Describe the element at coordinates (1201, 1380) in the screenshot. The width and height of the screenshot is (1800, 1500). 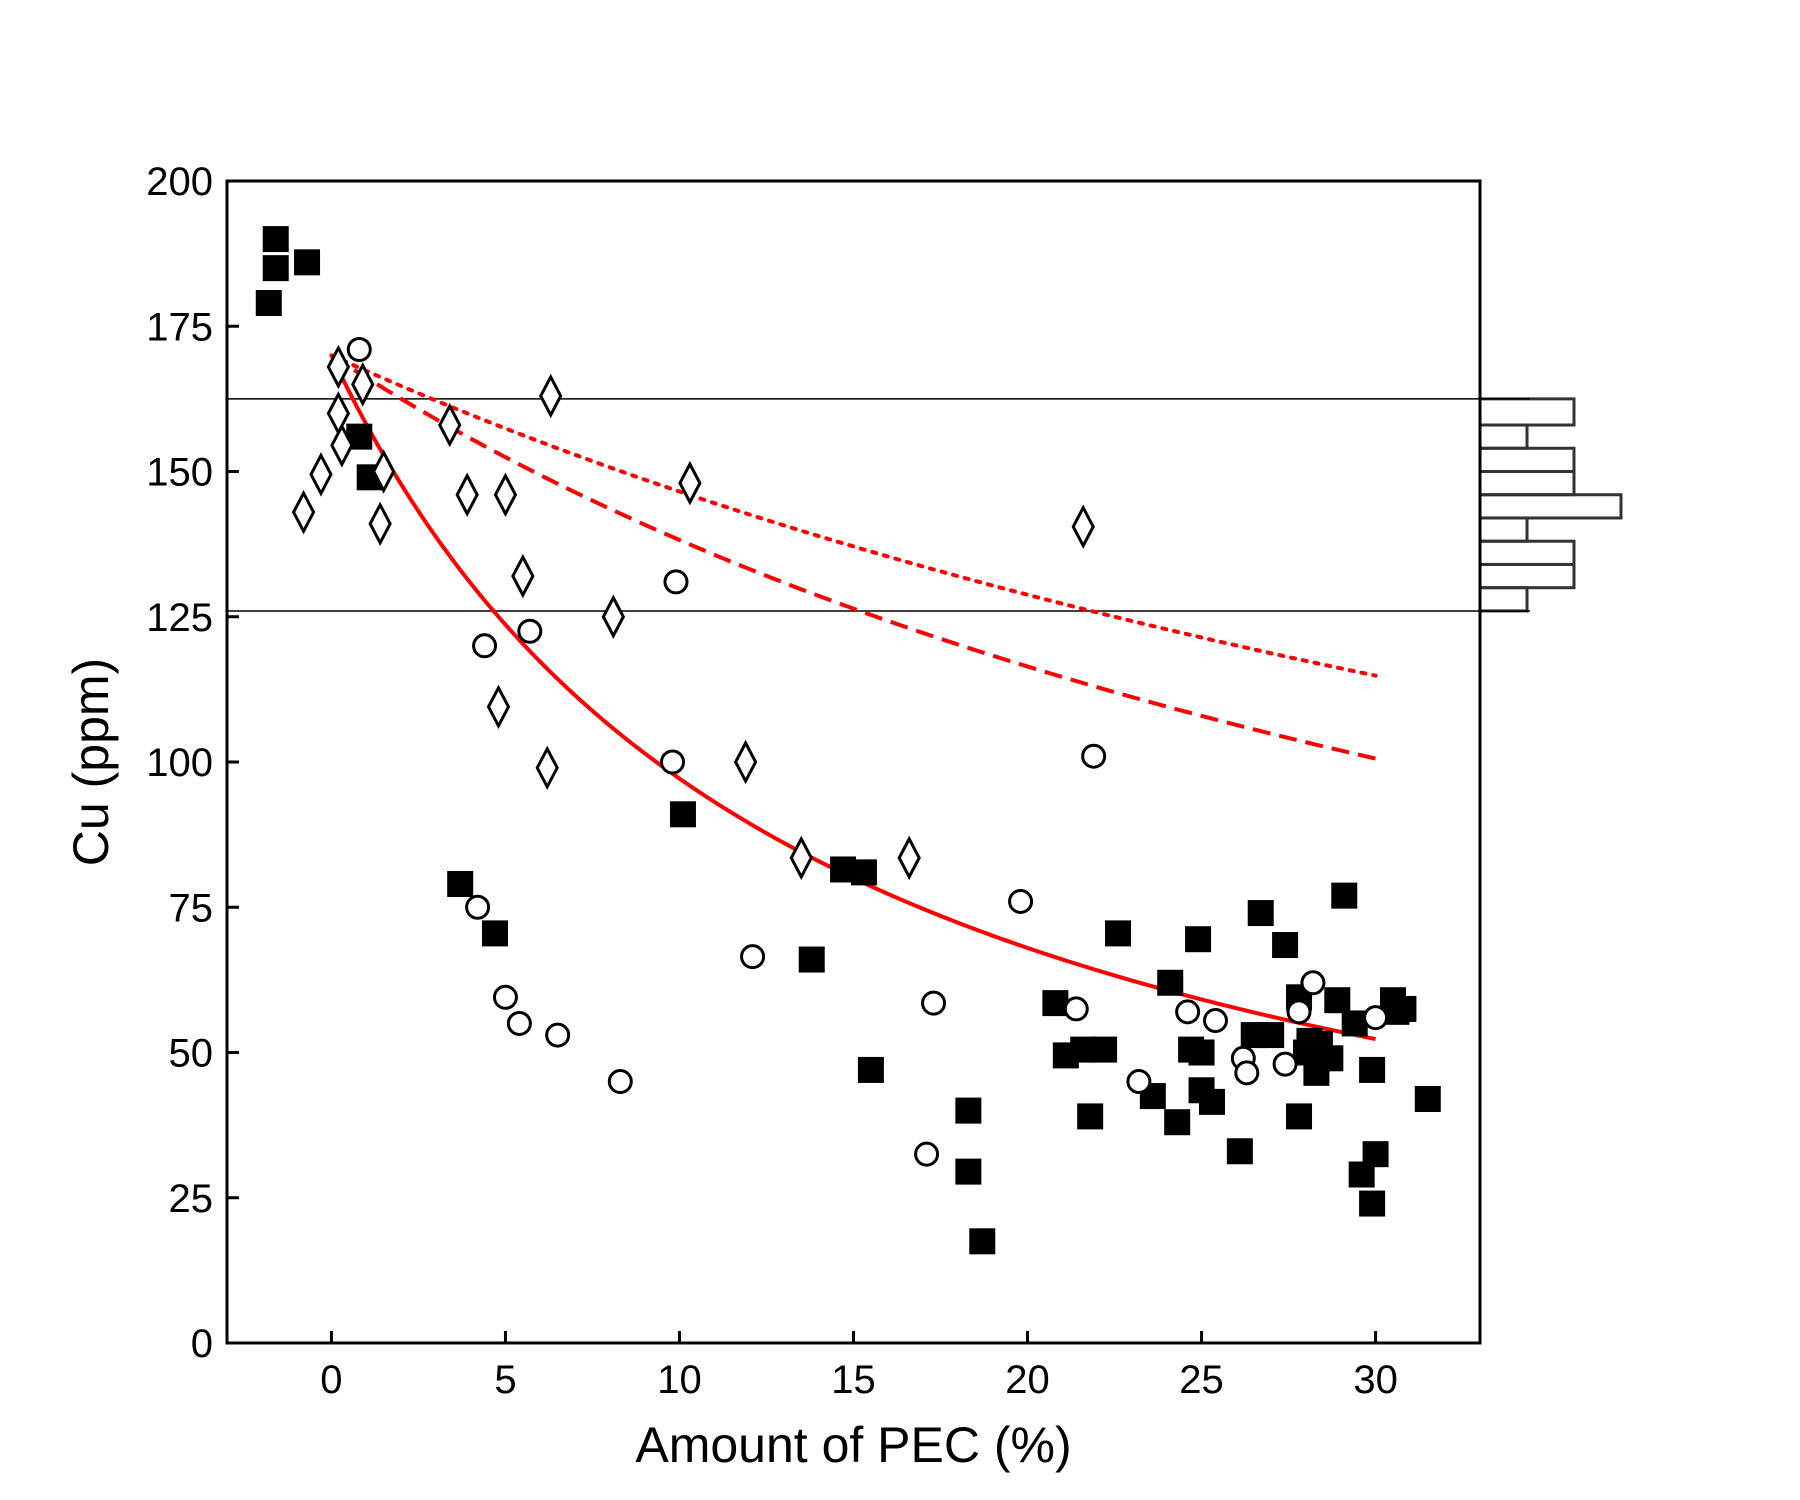
I see `x-tick-label: 25` at that location.